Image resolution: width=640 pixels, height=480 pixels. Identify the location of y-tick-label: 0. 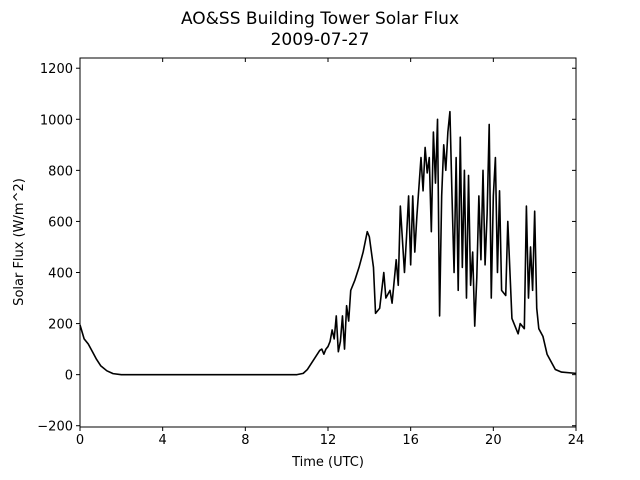
(69, 376).